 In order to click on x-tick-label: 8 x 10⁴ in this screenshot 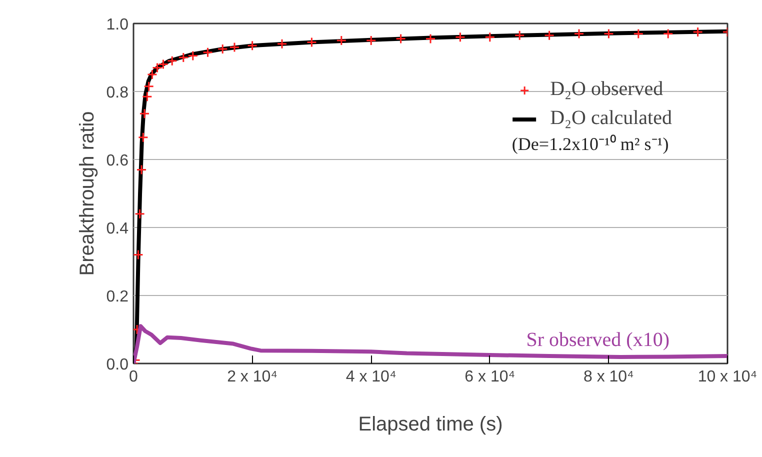, I will do `click(608, 377)`.